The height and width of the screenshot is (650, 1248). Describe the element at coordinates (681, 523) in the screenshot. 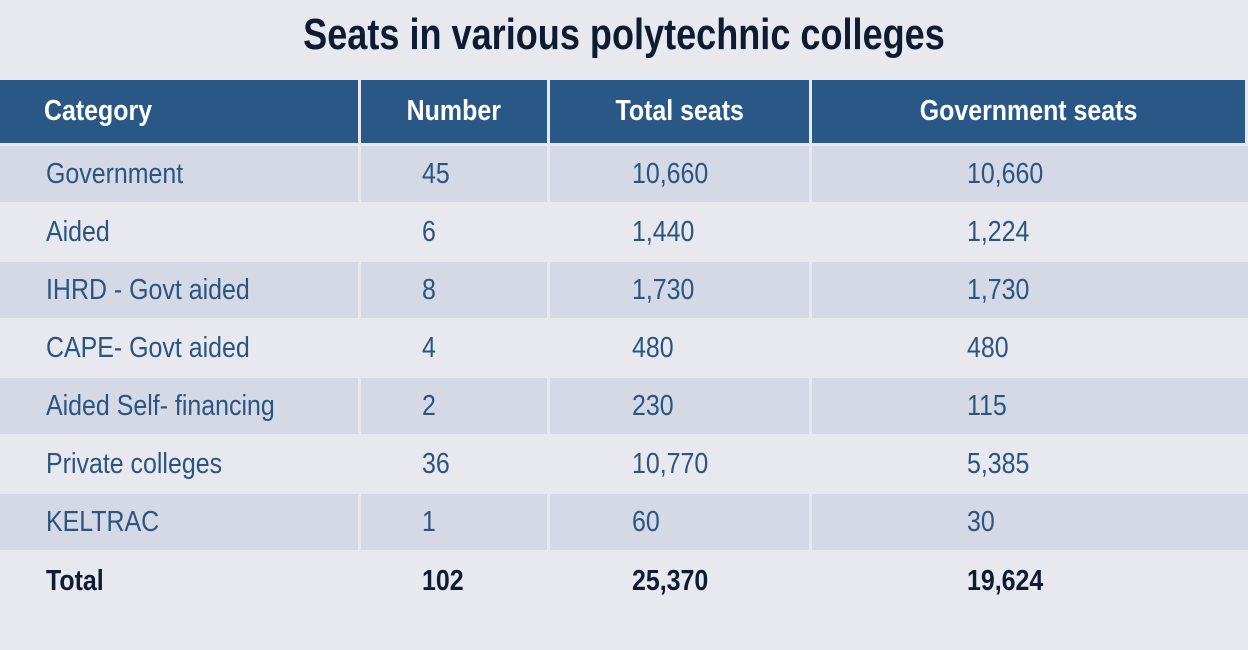

I see `table-cell-total-seats: 60` at that location.